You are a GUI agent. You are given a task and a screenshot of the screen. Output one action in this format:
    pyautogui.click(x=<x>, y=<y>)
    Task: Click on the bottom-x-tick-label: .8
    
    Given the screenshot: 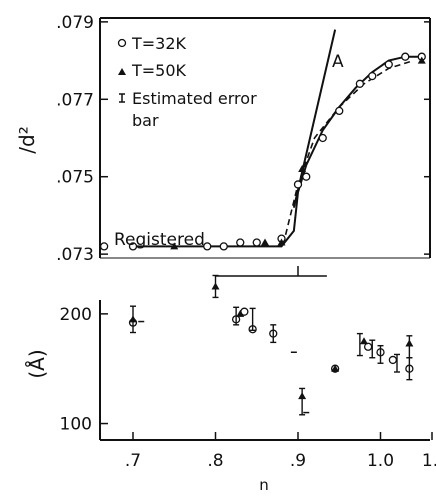 What is the action you would take?
    pyautogui.click(x=215, y=461)
    